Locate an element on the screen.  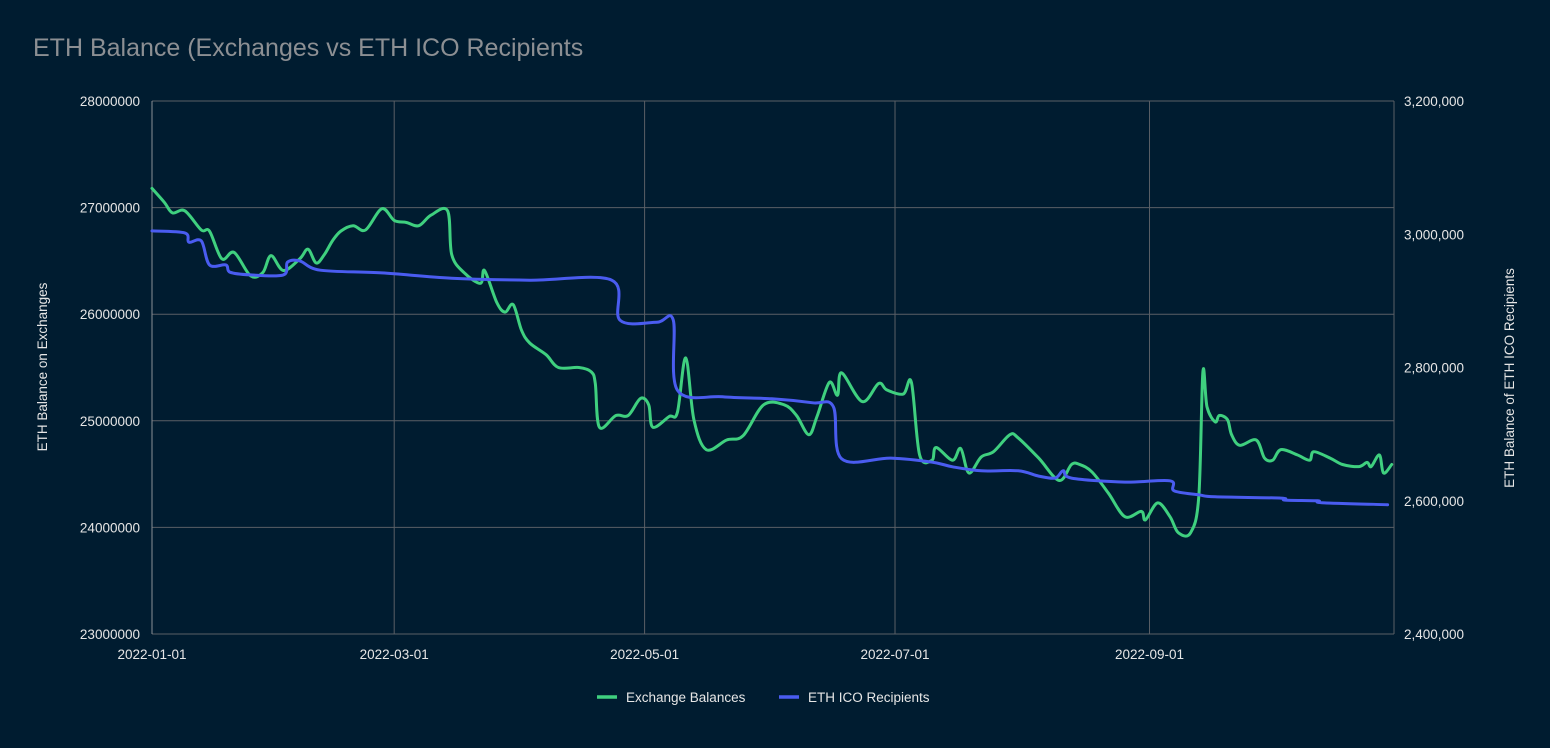
y-tick-left: 24000000 is located at coordinates (110, 527).